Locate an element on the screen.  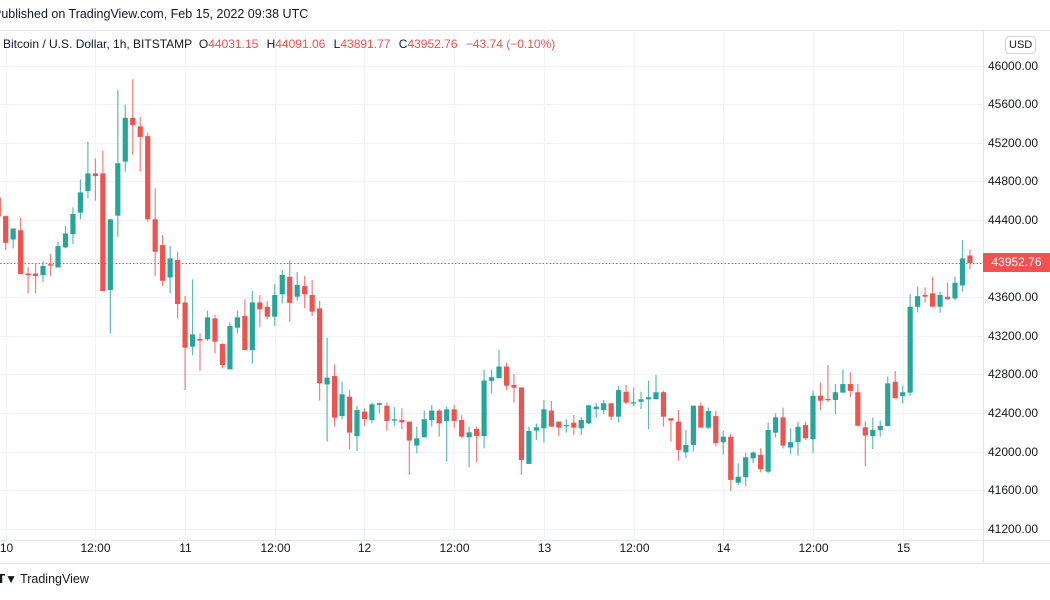
price-tick-label: 45200.00 is located at coordinates (1013, 142).